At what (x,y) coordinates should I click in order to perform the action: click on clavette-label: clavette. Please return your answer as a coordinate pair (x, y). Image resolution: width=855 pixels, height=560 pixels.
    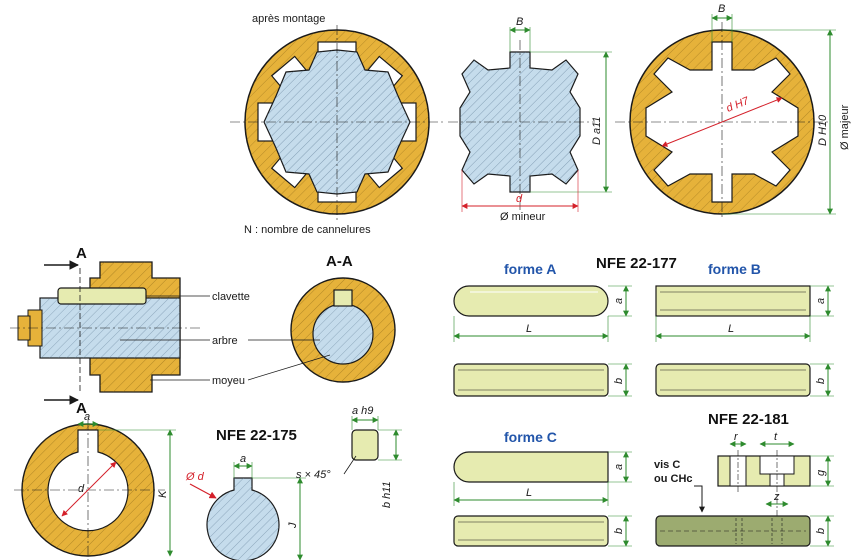
    Looking at the image, I should click on (231, 297).